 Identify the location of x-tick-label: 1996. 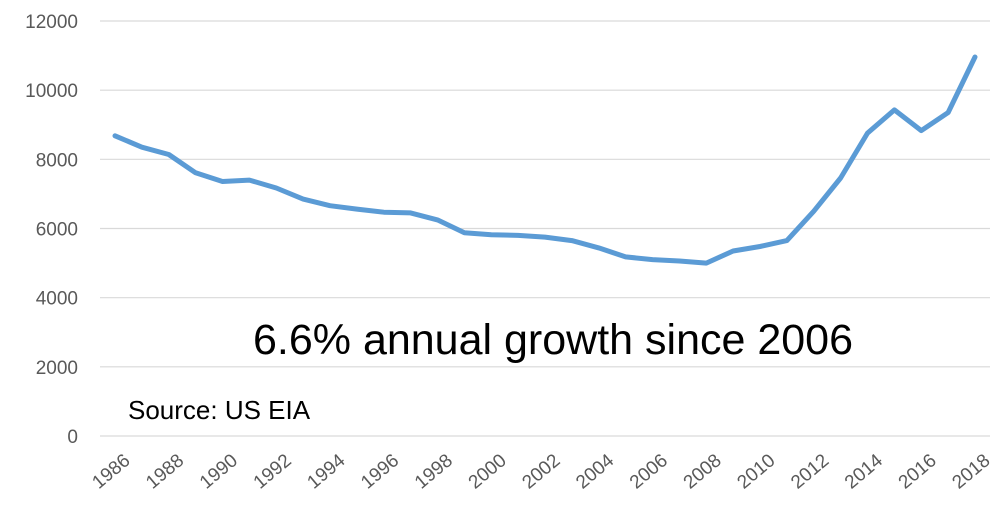
(380, 471).